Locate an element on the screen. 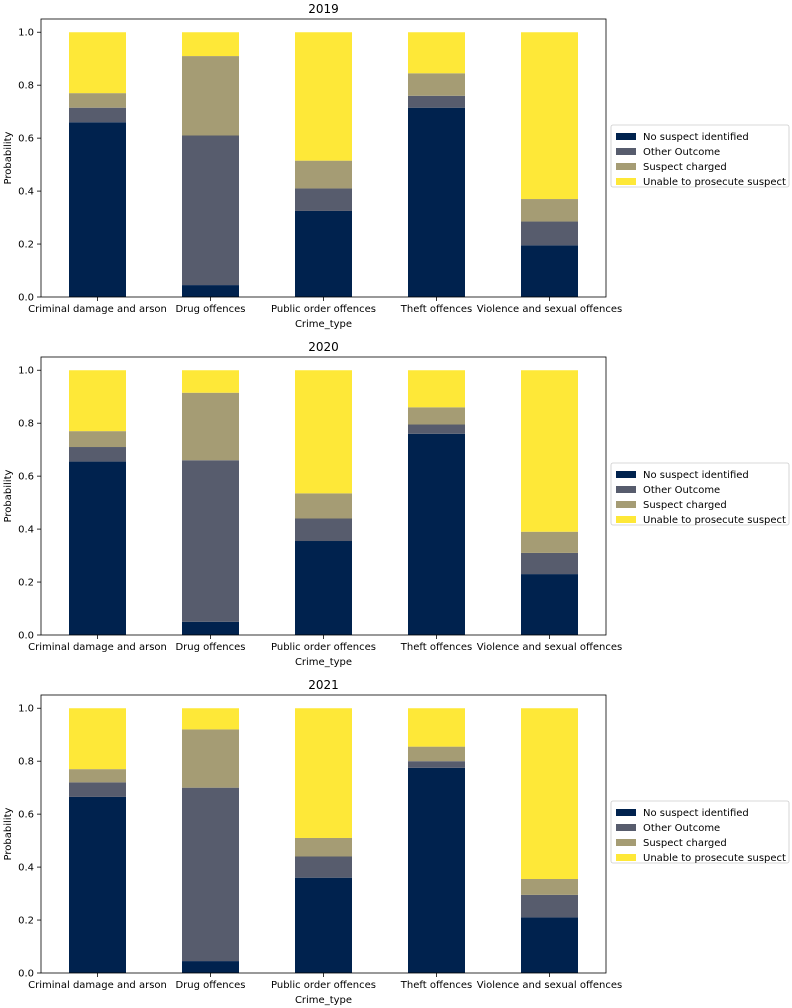  legend-frame is located at coordinates (700, 494).